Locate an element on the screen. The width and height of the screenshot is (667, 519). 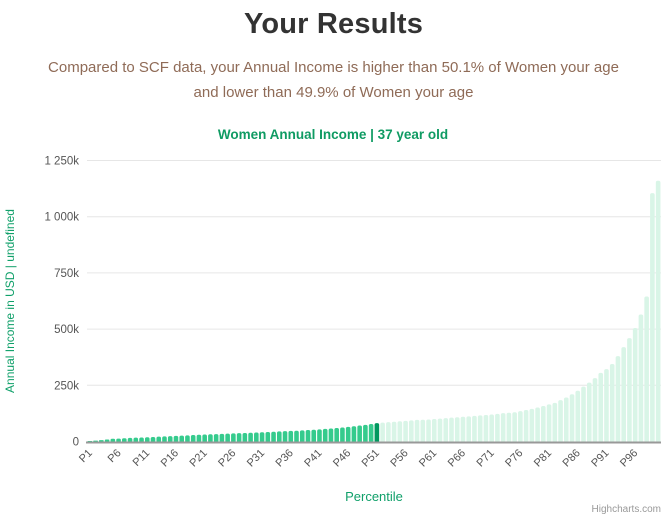
bar-P45 is located at coordinates (342, 434).